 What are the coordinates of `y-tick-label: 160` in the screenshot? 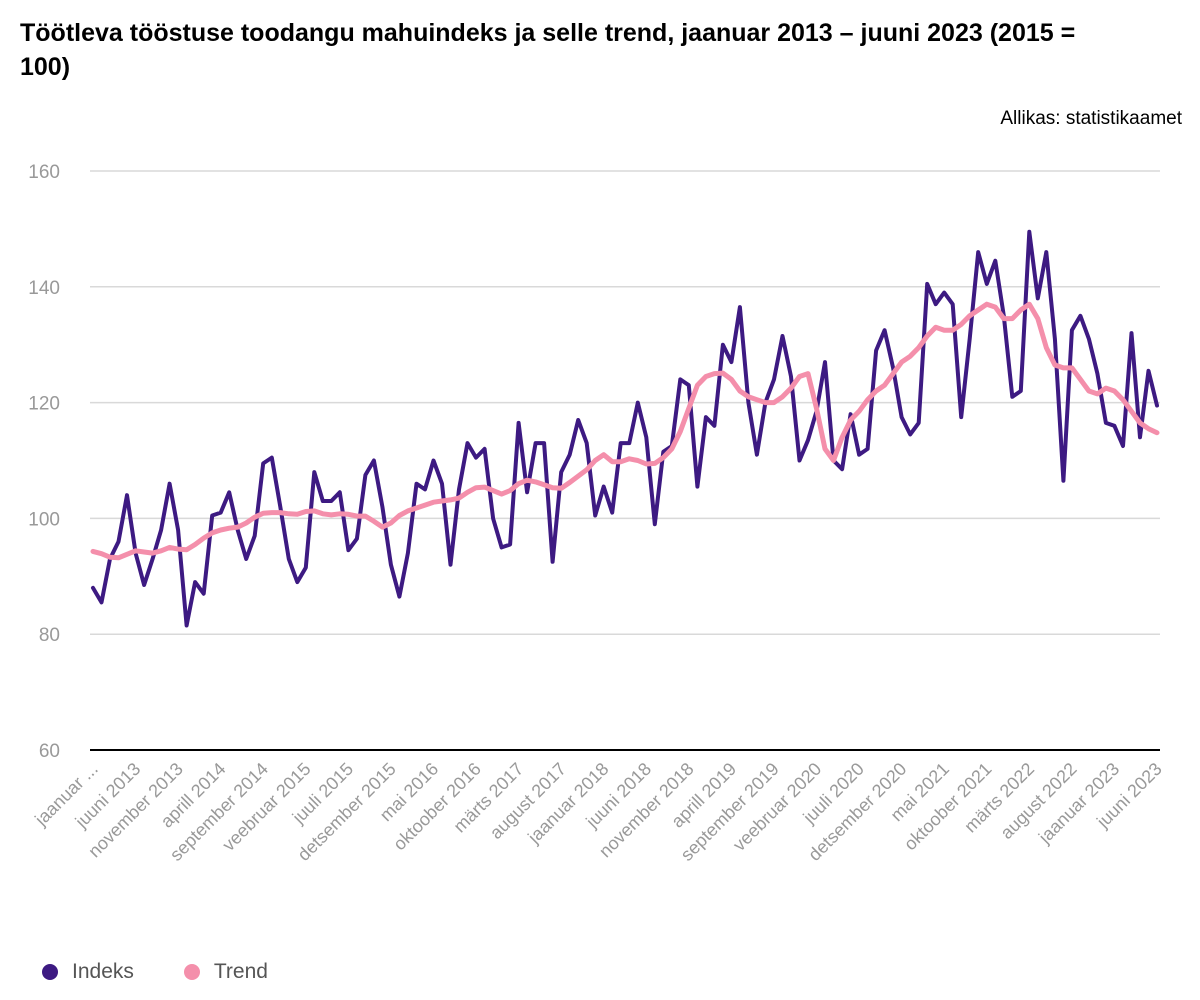 It's located at (44, 172).